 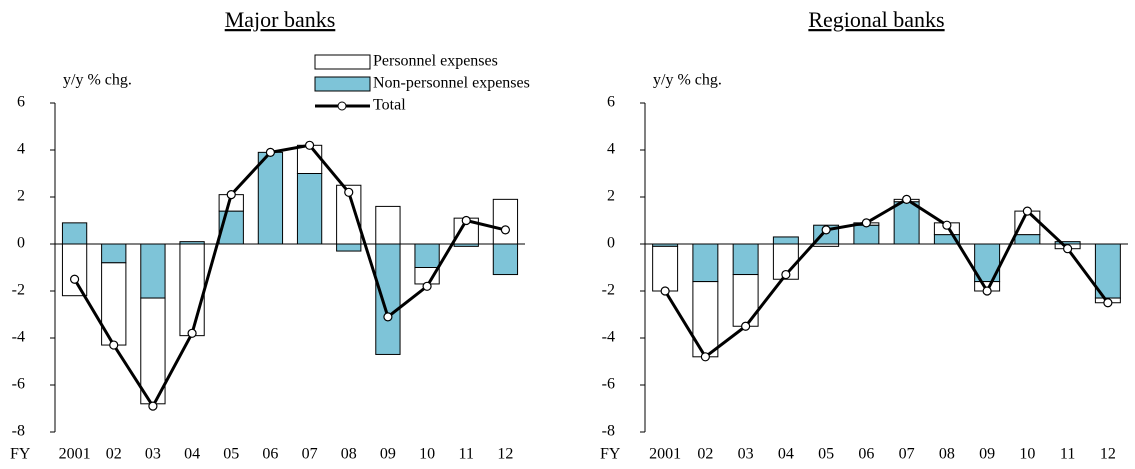 I want to click on y-tick-label: 2, so click(x=21, y=196).